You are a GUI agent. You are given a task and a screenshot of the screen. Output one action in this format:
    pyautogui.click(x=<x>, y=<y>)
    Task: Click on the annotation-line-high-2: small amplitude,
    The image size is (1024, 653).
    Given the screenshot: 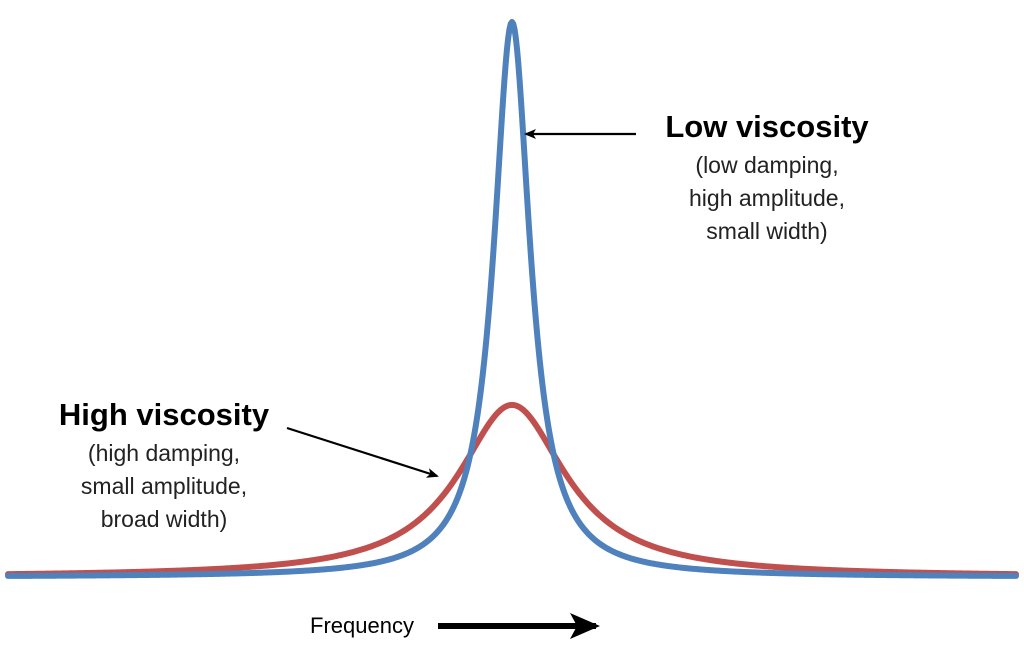 What is the action you would take?
    pyautogui.click(x=164, y=486)
    